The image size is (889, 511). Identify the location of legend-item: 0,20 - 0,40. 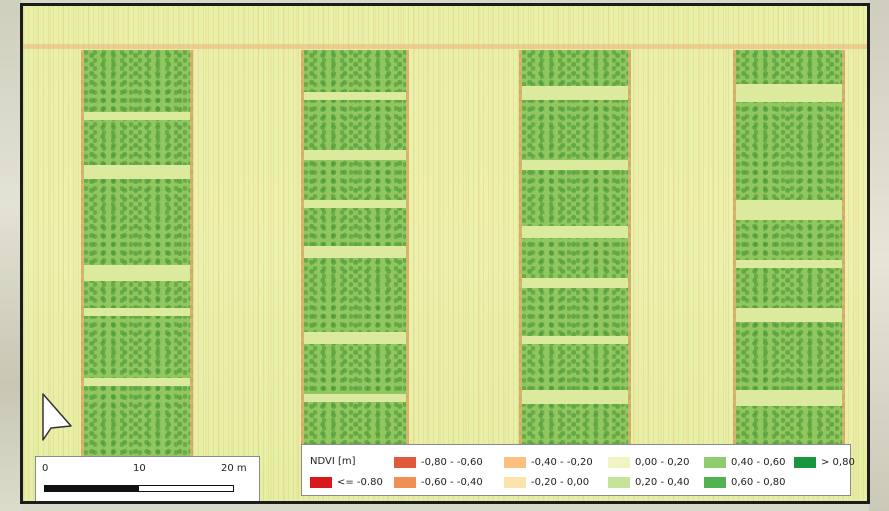
(649, 482).